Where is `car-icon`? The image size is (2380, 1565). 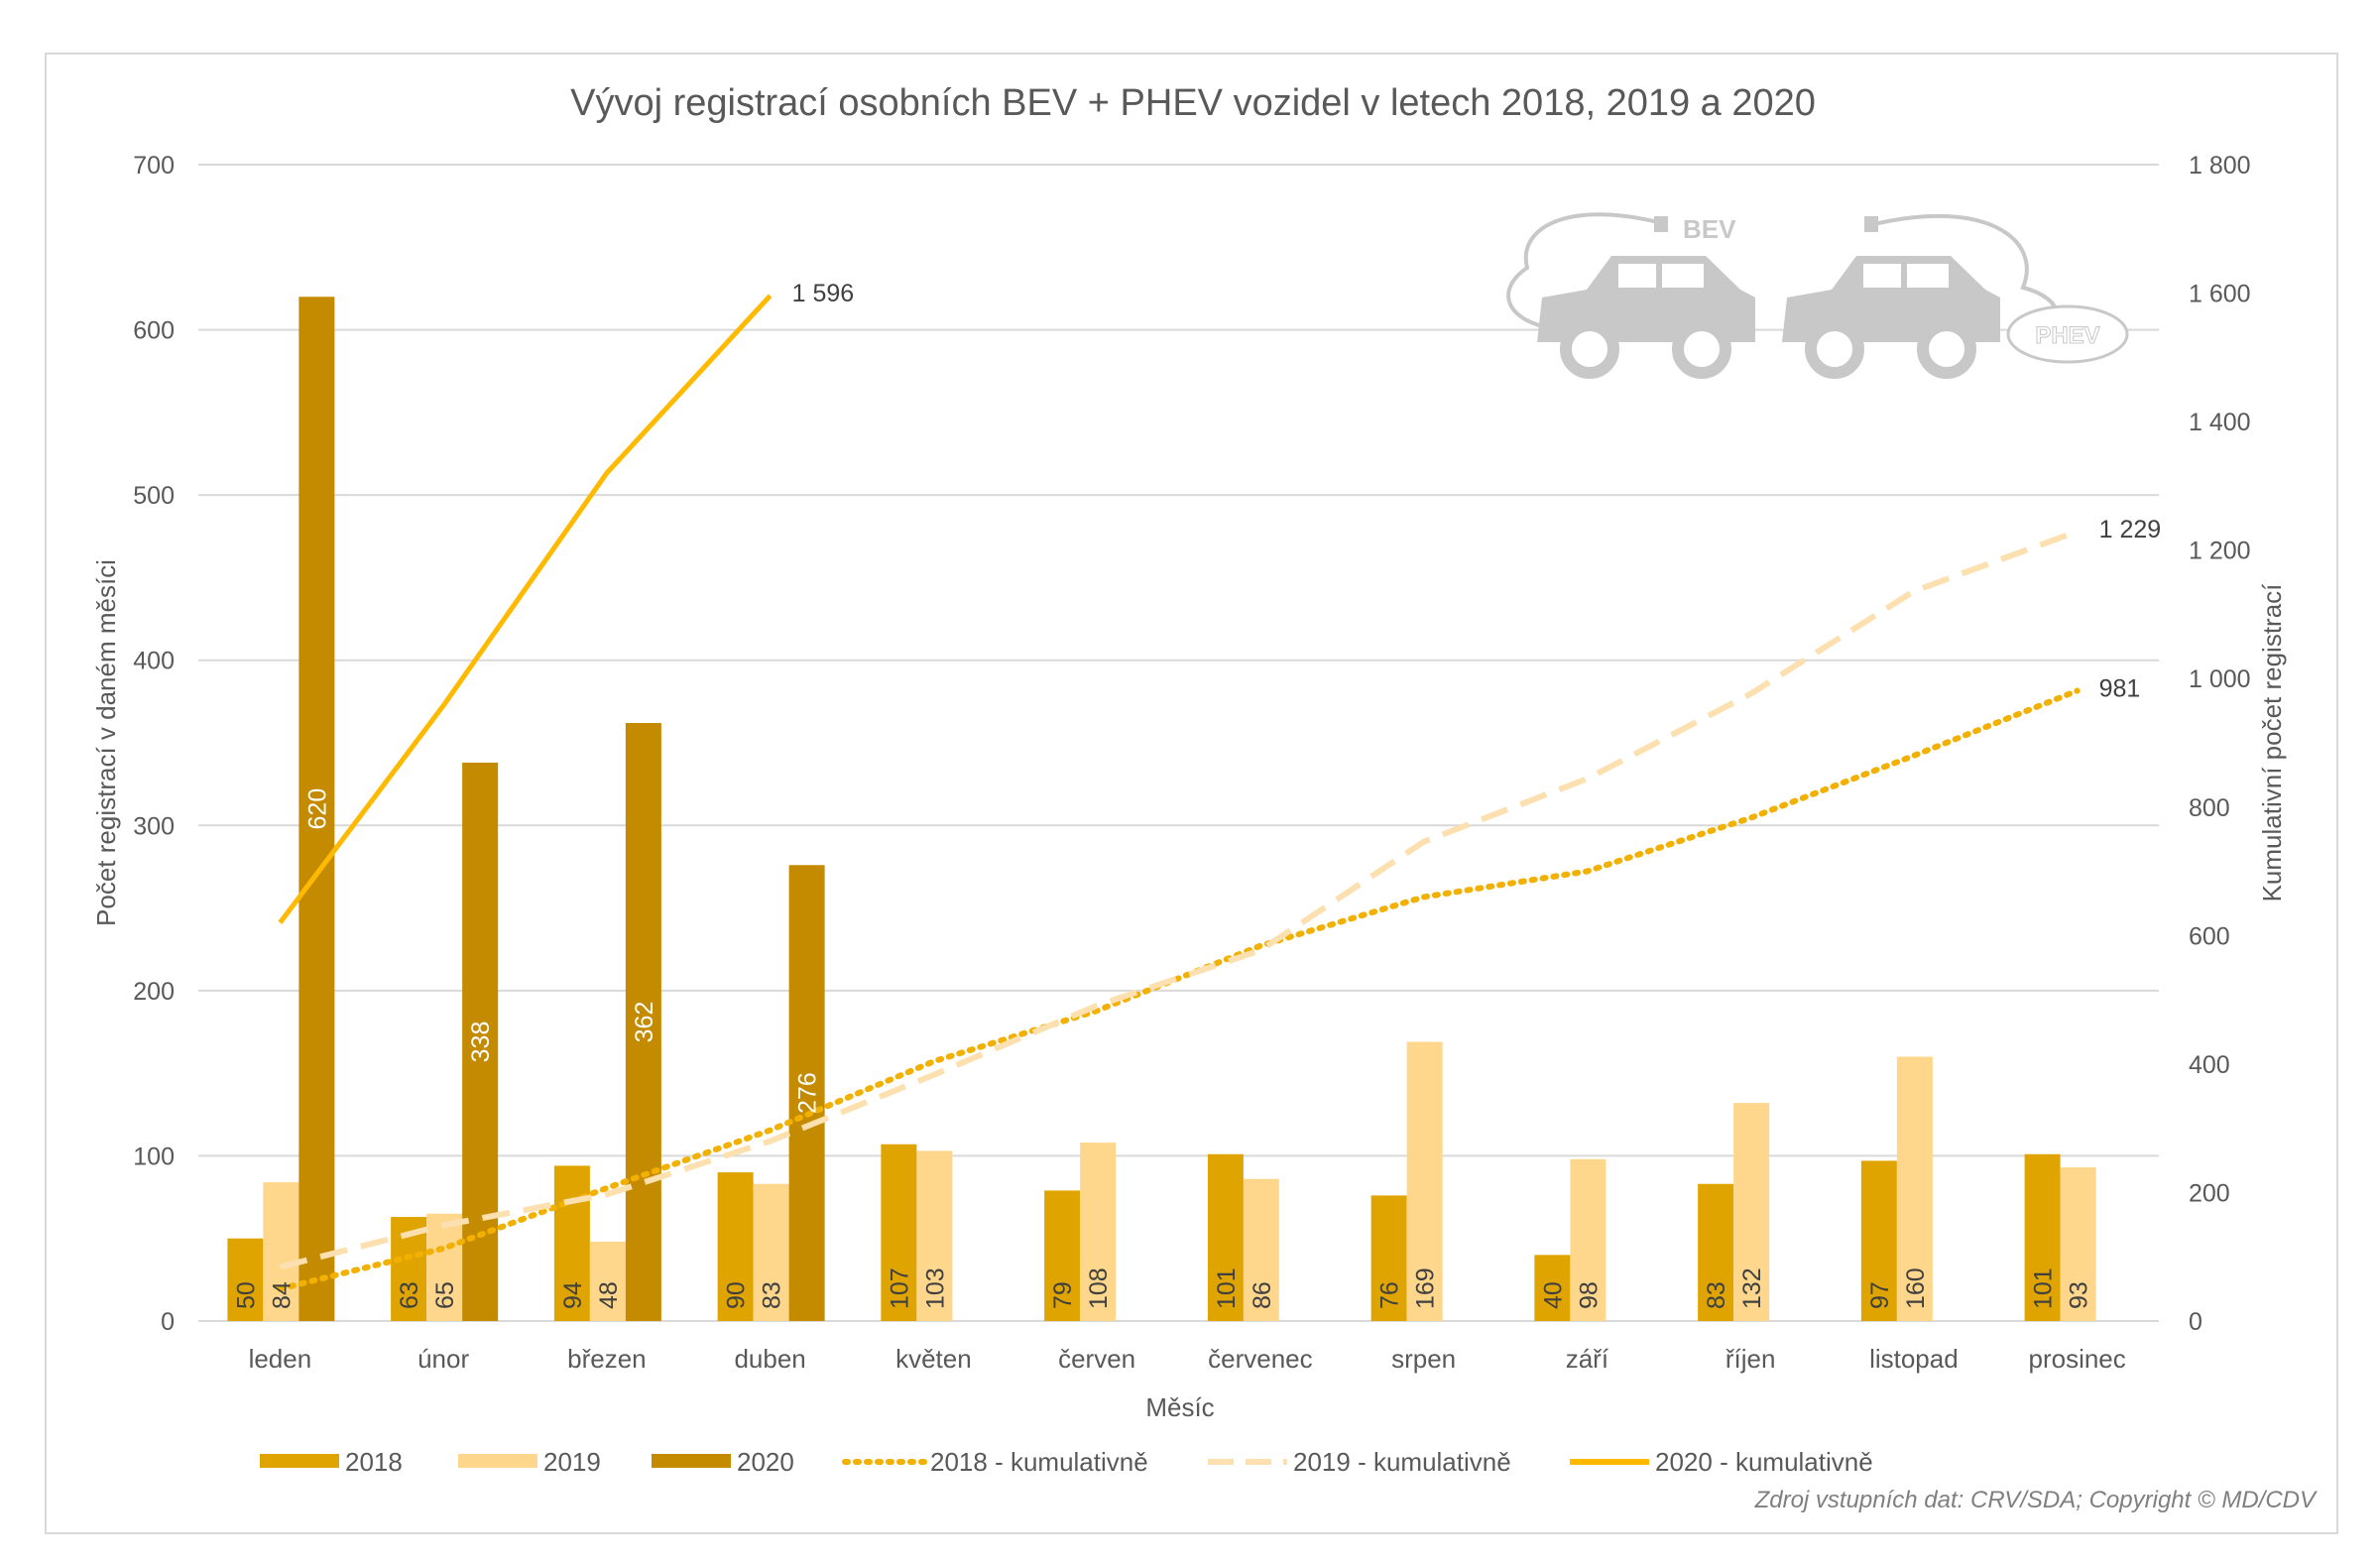
car-icon is located at coordinates (1646, 317).